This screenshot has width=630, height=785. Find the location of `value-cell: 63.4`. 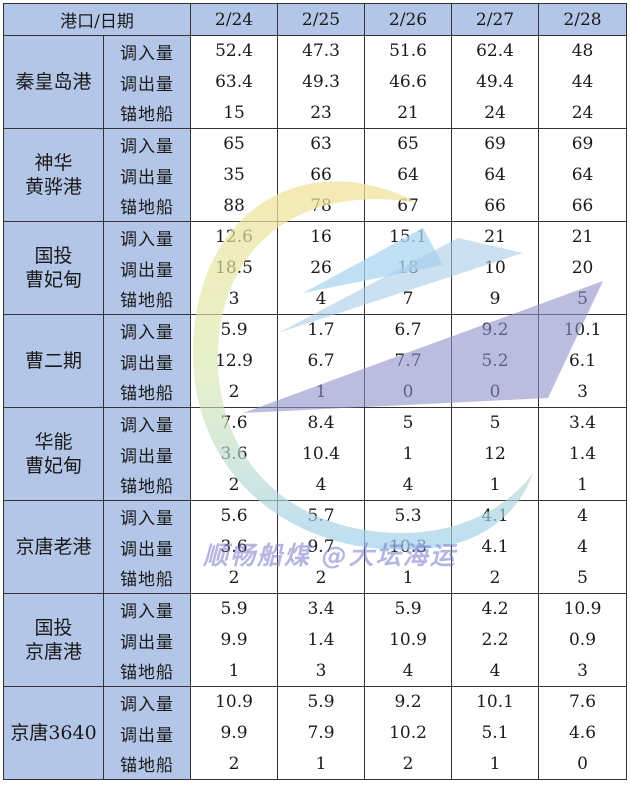

value-cell: 63.4 is located at coordinates (234, 82).